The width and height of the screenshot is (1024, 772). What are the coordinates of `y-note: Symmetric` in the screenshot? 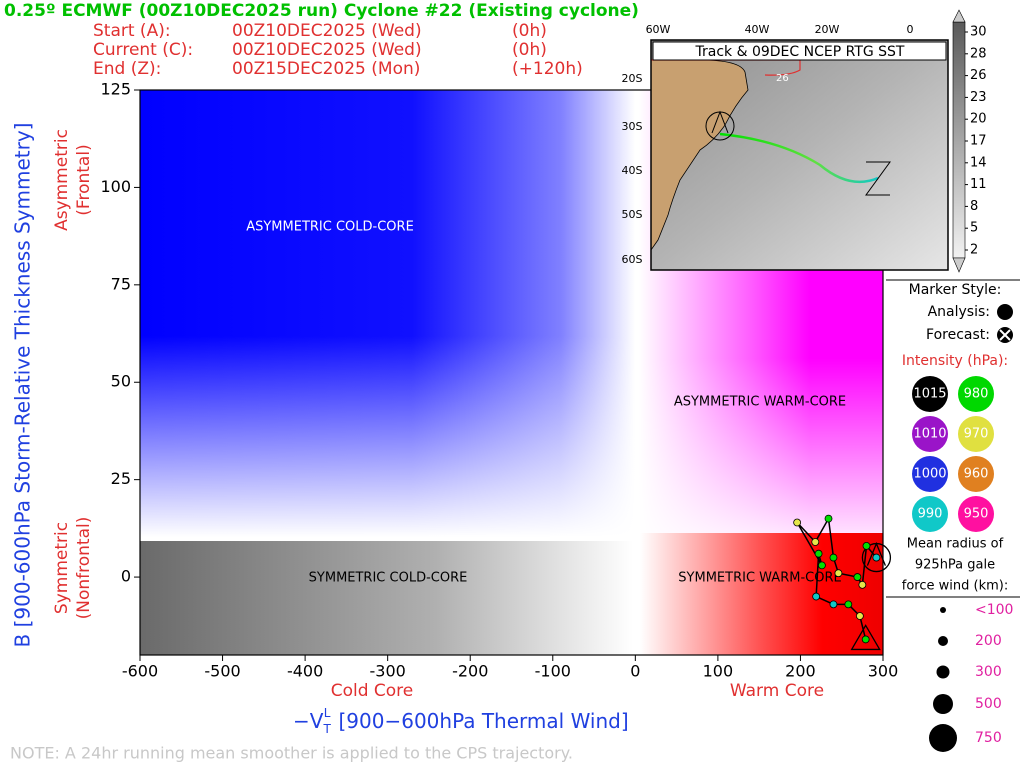 It's located at (62, 568).